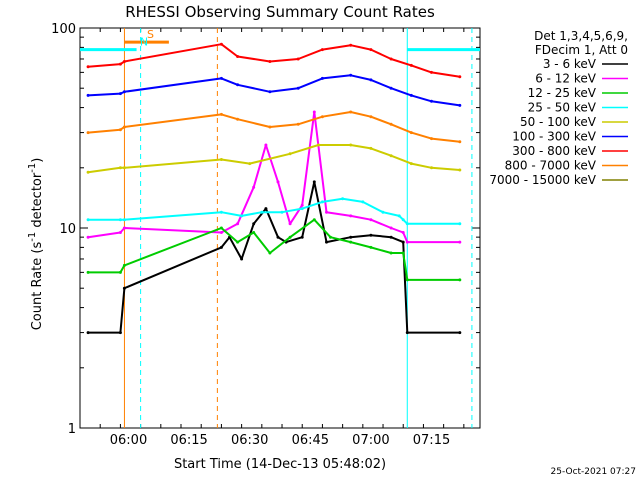 This screenshot has height=480, width=640. Describe the element at coordinates (581, 36) in the screenshot. I see `legend-header: Det 1,3,4,5,6,9,` at that location.